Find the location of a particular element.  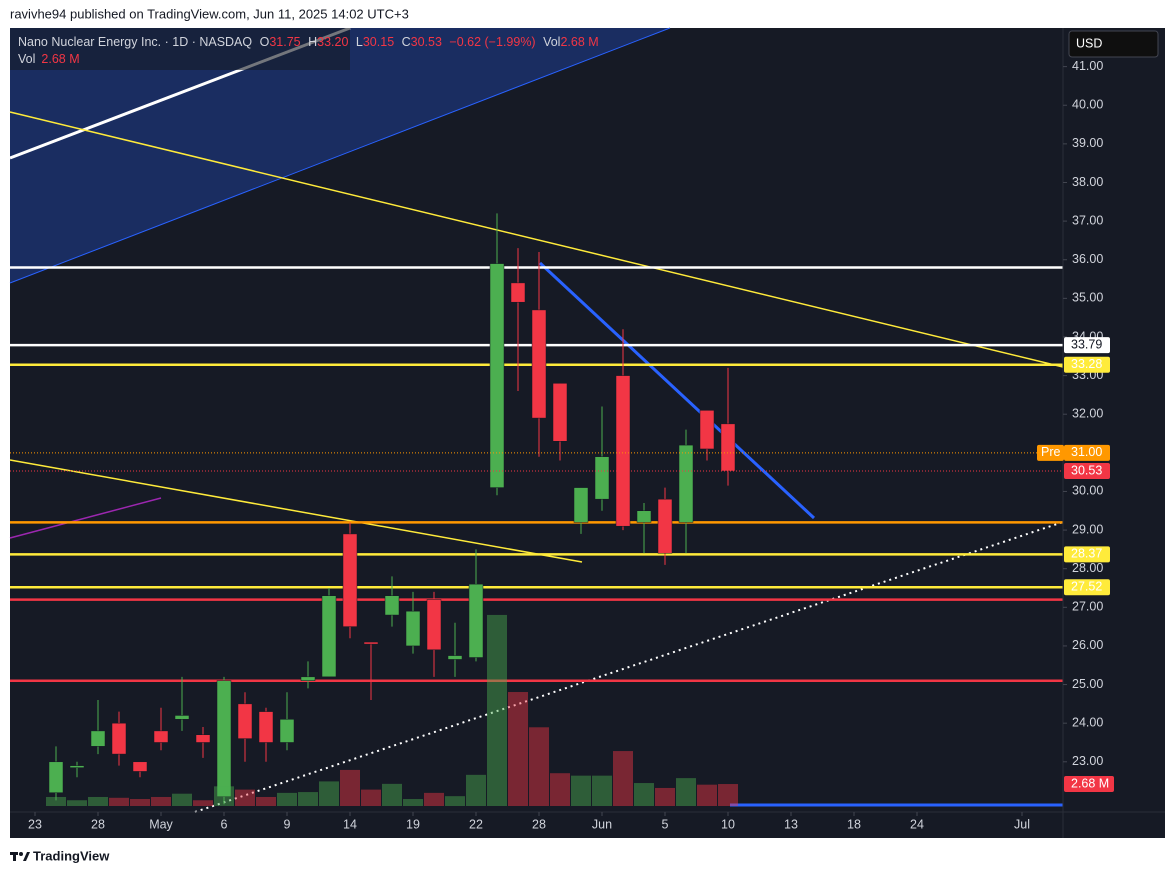

level-label: 33.28 is located at coordinates (1086, 364).